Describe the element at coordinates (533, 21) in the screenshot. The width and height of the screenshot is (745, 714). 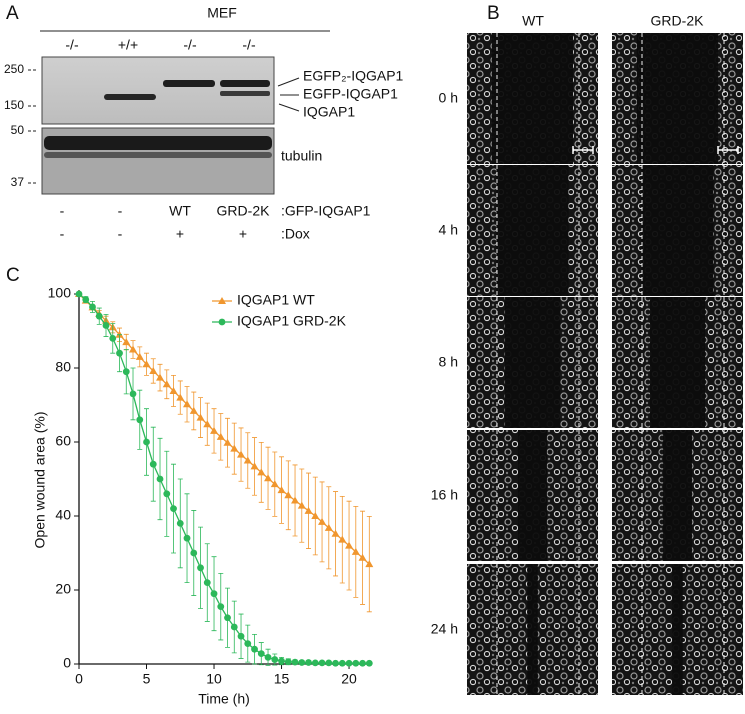
I see `column-label: WT` at that location.